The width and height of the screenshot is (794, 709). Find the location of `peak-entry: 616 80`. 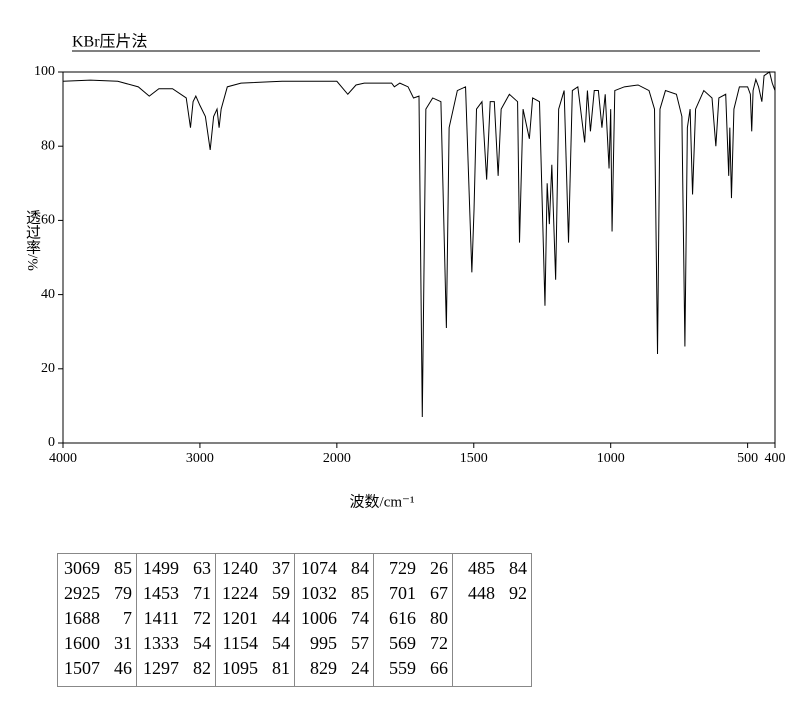

peak-entry: 616 80 is located at coordinates (413, 618).